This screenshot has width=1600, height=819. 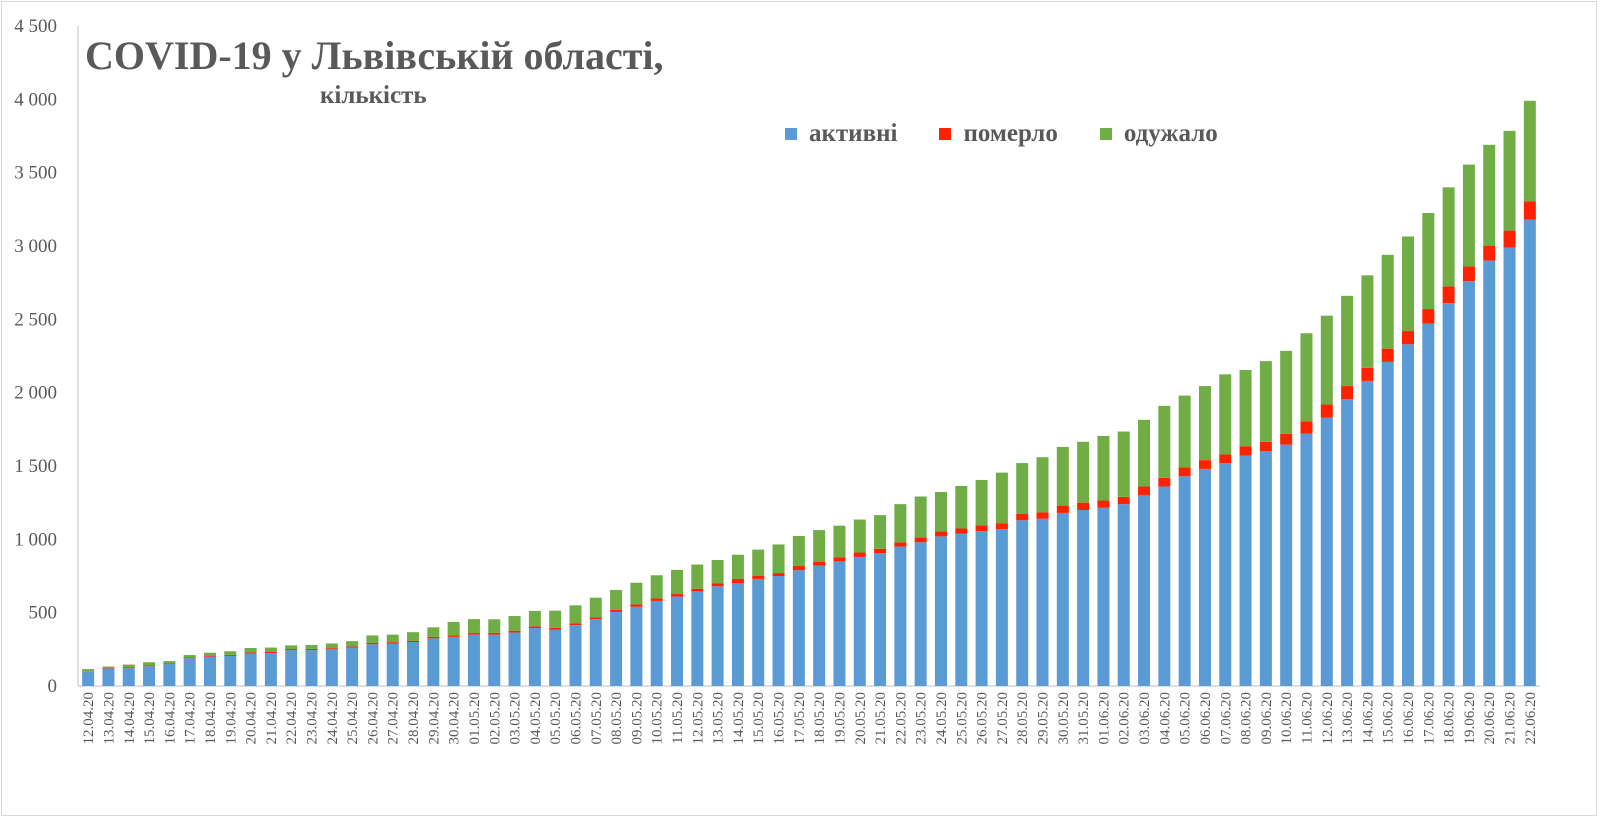 I want to click on x-tick-label: 08.05.20, so click(x=617, y=718).